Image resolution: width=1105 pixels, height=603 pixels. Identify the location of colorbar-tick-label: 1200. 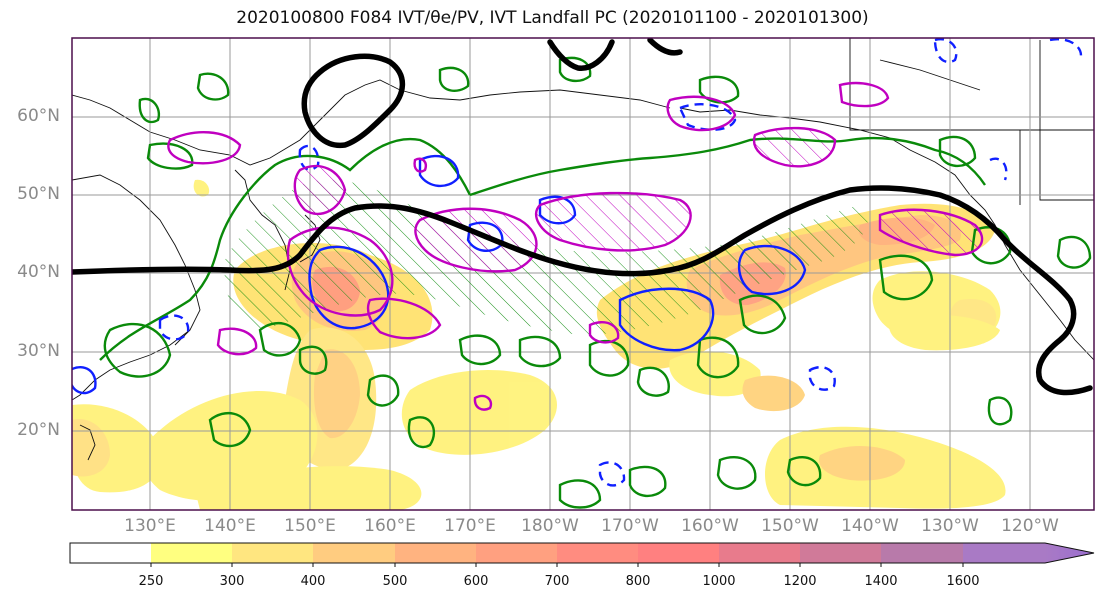
(800, 581).